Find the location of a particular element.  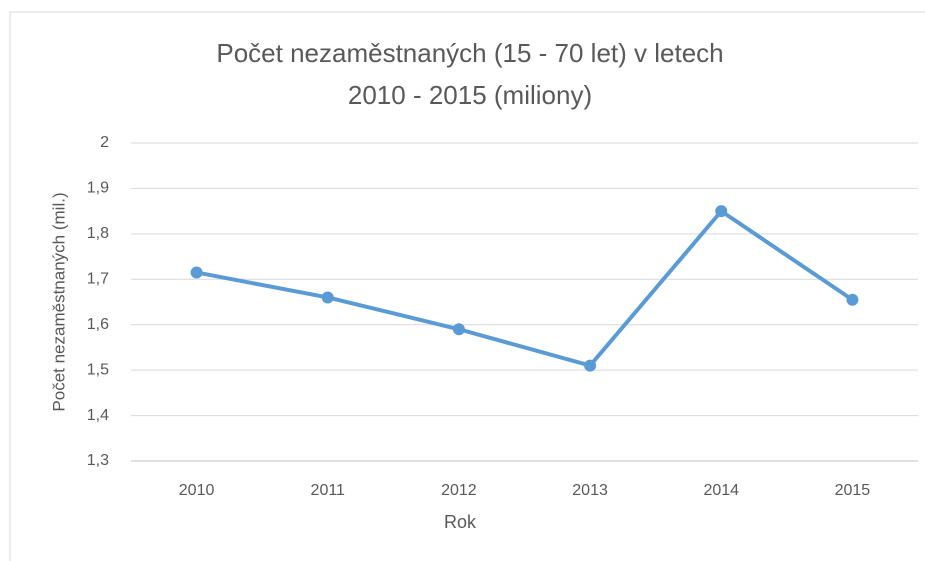

y-tick-label: 1,5 is located at coordinates (98, 369).